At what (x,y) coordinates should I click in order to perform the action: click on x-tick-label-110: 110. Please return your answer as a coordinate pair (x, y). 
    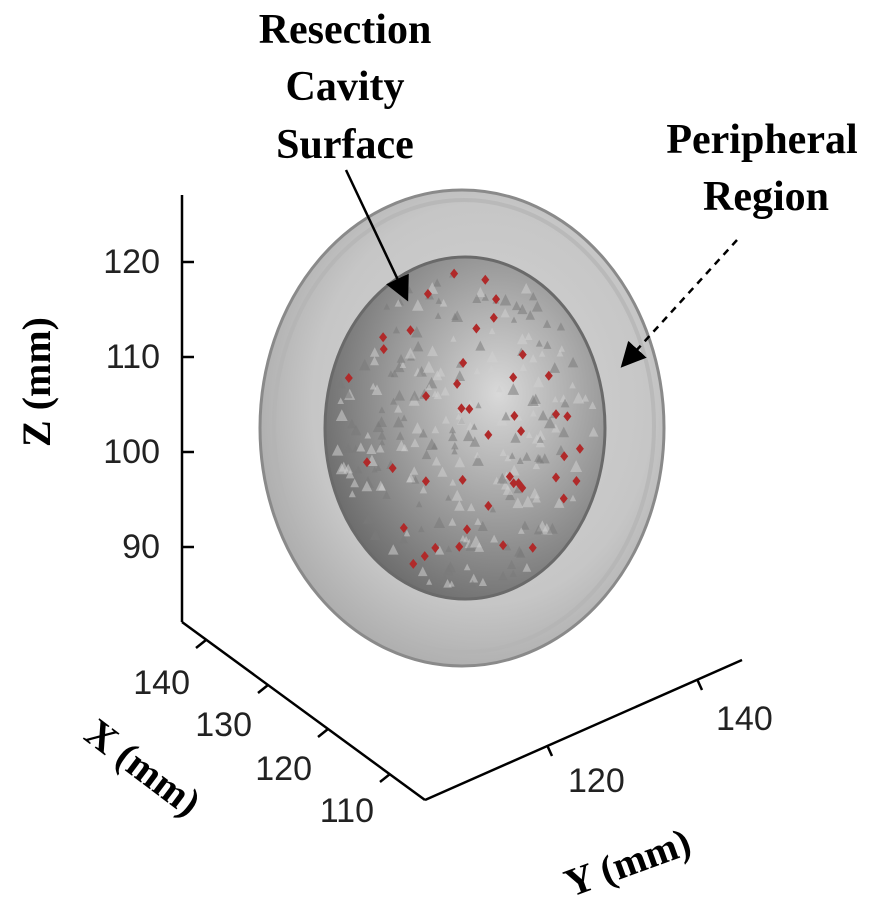
    Looking at the image, I should click on (347, 811).